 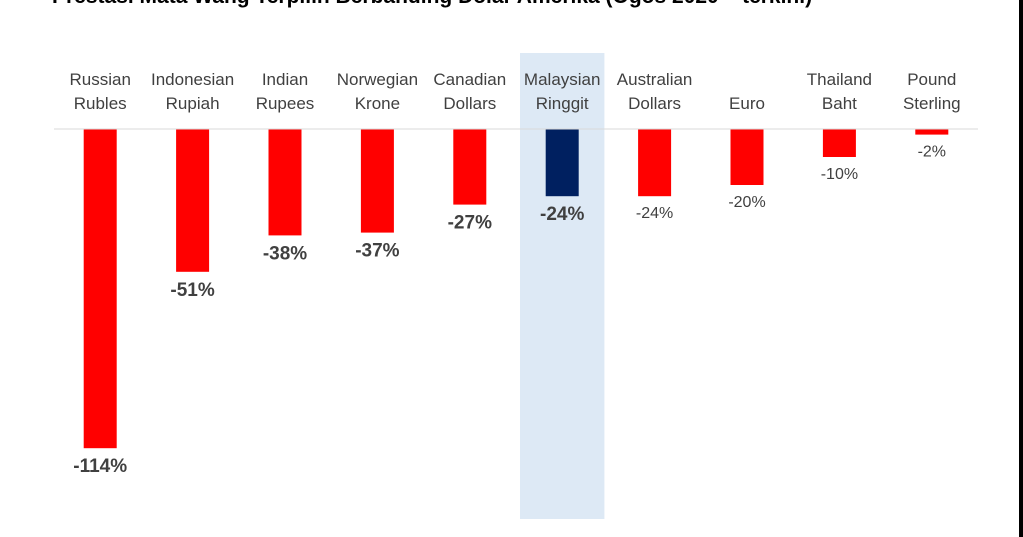 What do you see at coordinates (193, 103) in the screenshot?
I see `category-label-line: Rupiah` at bounding box center [193, 103].